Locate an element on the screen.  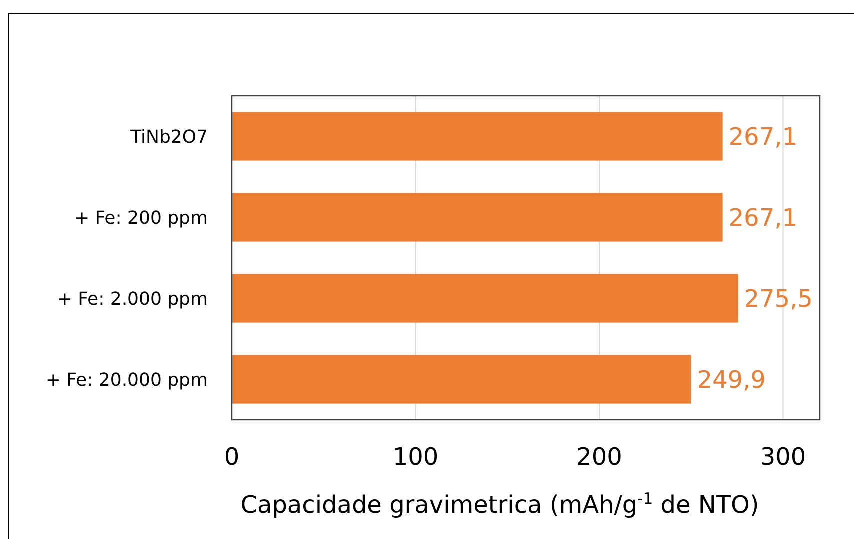
x-tick-label: 0 is located at coordinates (232, 457).